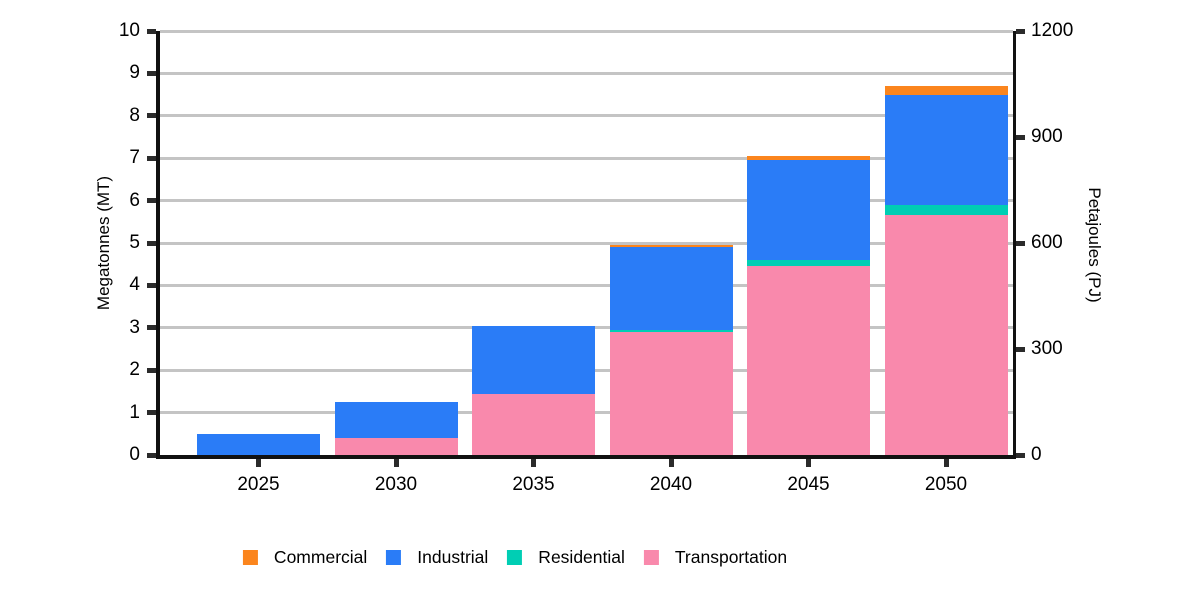 The image size is (1200, 600). Describe the element at coordinates (320, 557) in the screenshot. I see `legend-label-commercial: Commercial` at that location.